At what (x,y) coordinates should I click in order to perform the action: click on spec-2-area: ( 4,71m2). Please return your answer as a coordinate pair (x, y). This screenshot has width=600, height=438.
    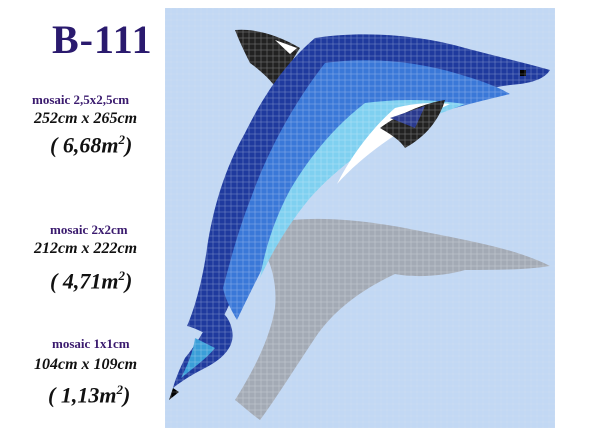
    Looking at the image, I should click on (91, 281).